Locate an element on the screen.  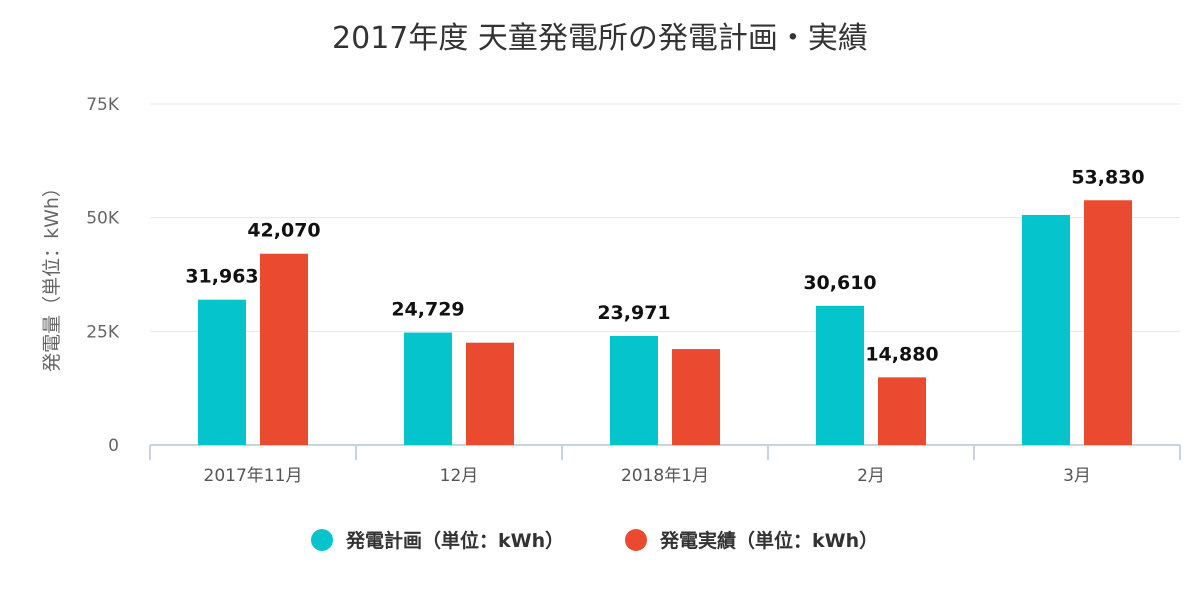
y-axis-title: 発電量（単位：kWh） is located at coordinates (52, 275).